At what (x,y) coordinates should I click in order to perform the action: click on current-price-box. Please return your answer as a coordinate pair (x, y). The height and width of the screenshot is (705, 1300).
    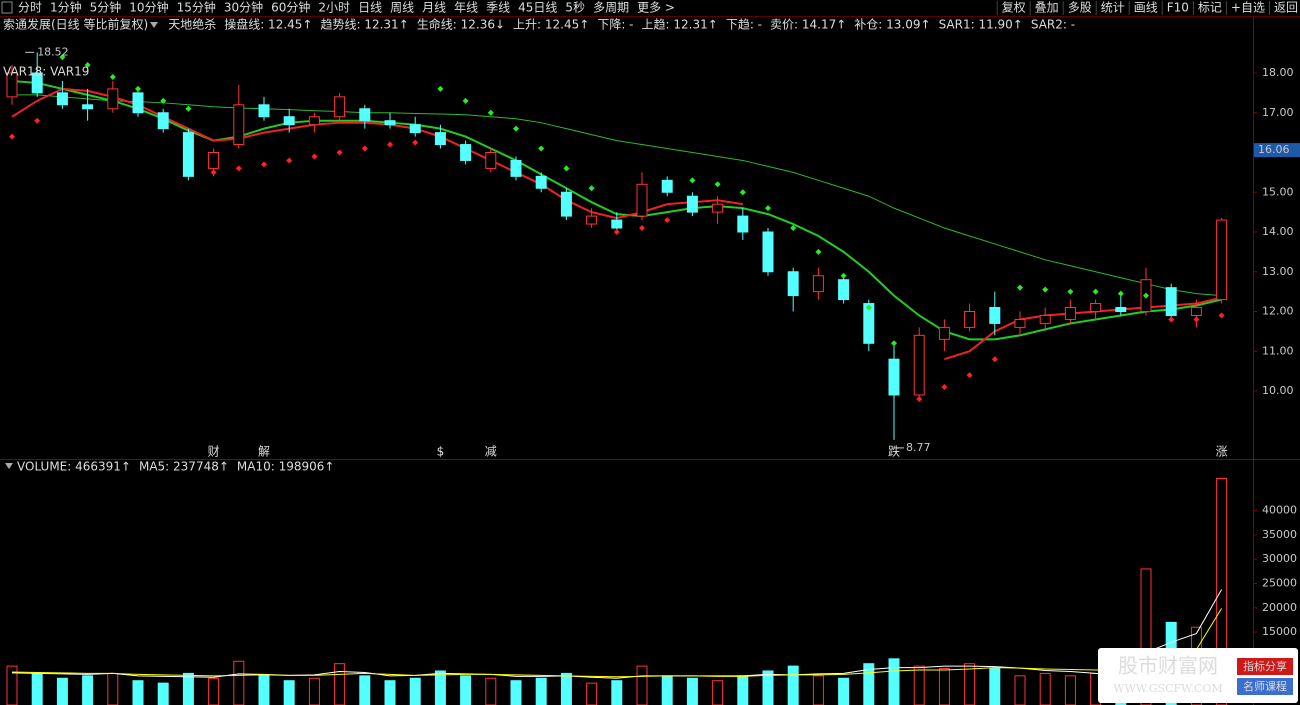
    Looking at the image, I should click on (1277, 150).